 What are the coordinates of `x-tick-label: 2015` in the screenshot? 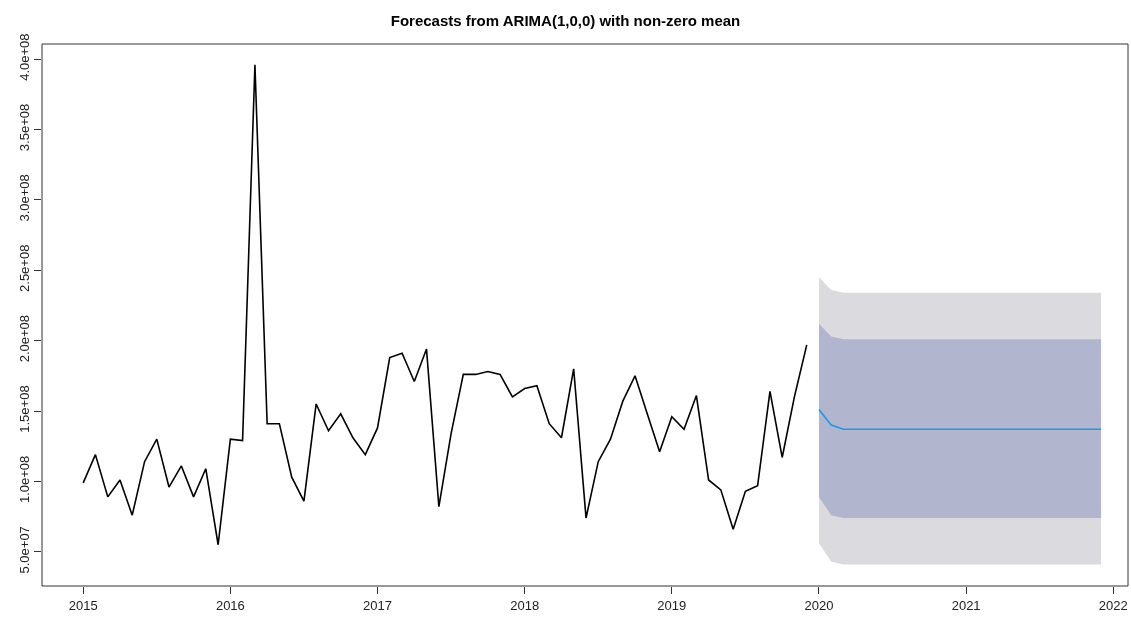 It's located at (83, 605).